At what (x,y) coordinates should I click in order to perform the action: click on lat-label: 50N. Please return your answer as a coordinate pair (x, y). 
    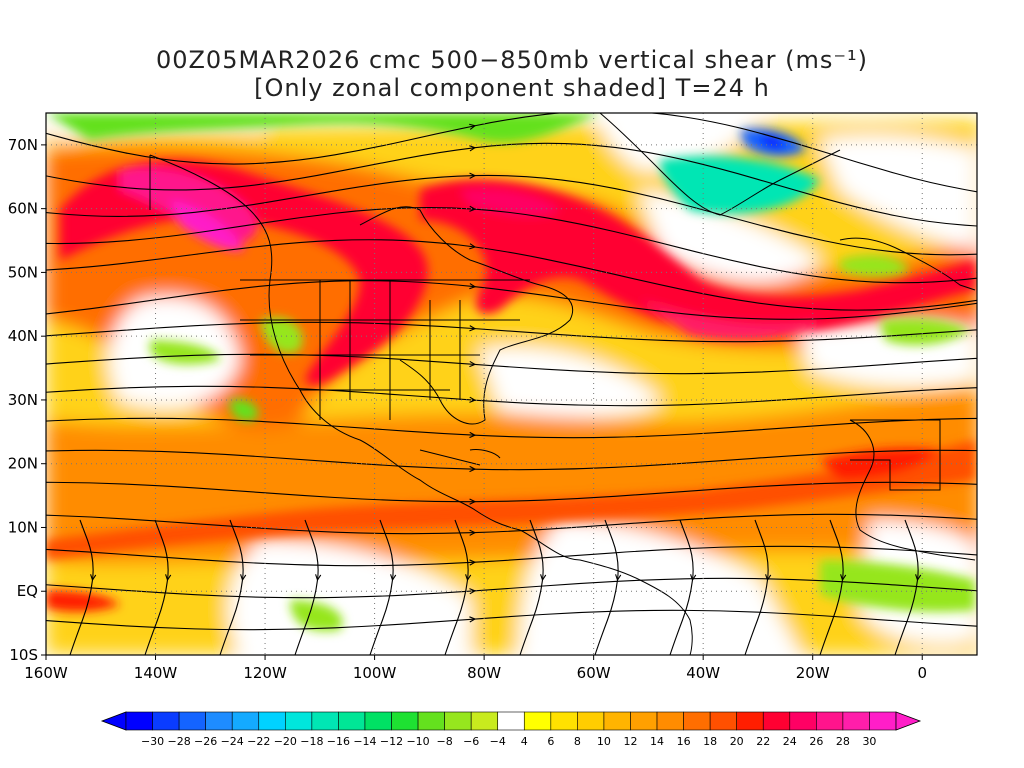
    Looking at the image, I should click on (23, 272).